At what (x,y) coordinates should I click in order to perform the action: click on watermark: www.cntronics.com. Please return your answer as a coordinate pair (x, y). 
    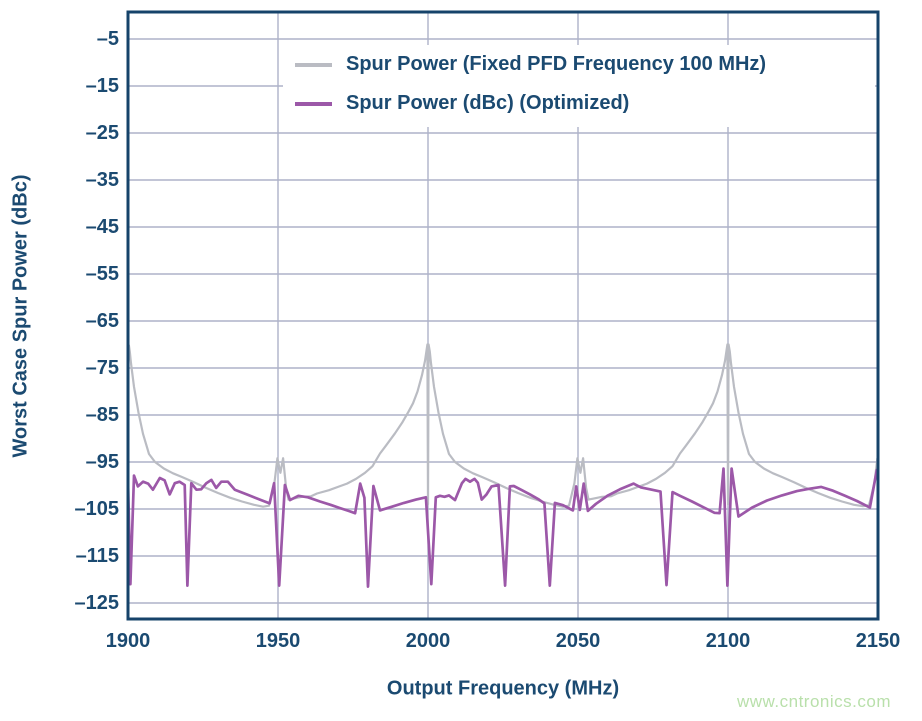
    Looking at the image, I should click on (814, 701).